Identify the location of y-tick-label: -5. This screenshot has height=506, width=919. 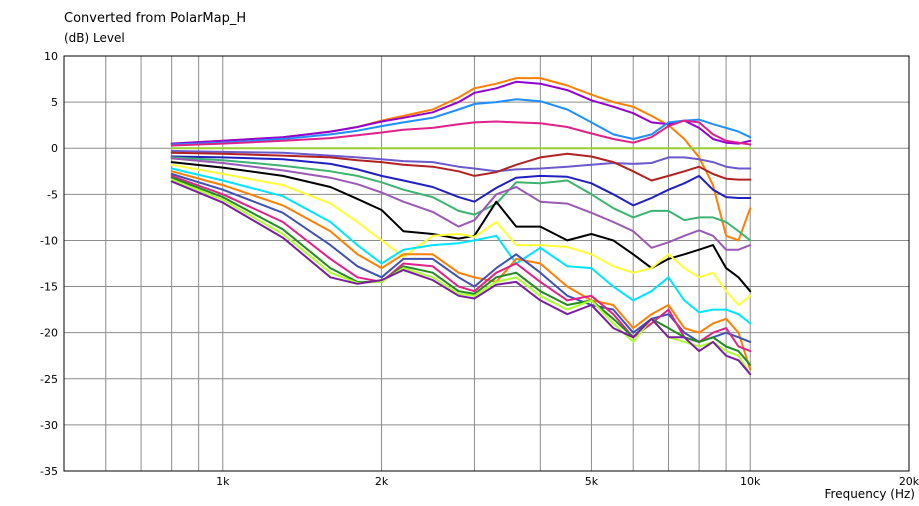
(52, 194).